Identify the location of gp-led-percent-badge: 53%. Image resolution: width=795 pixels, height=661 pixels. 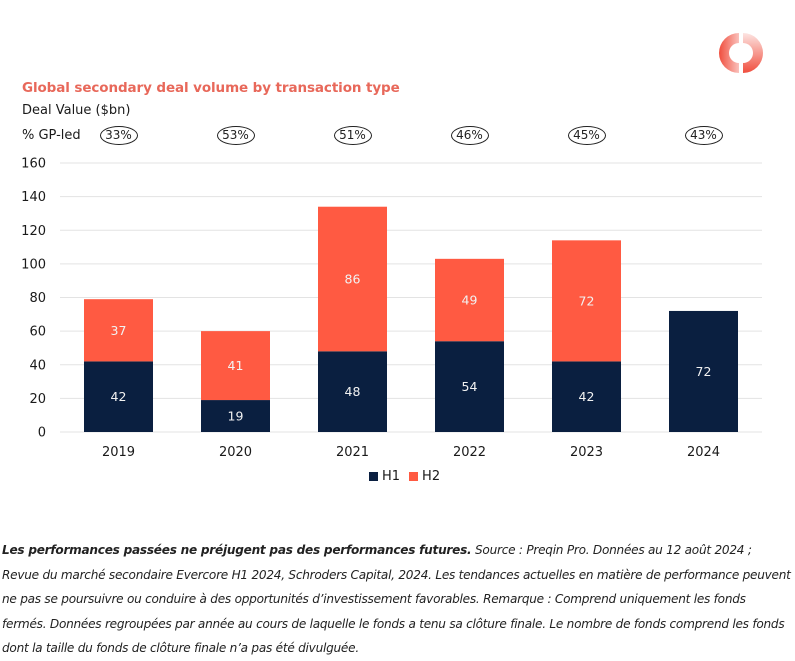
(235, 135).